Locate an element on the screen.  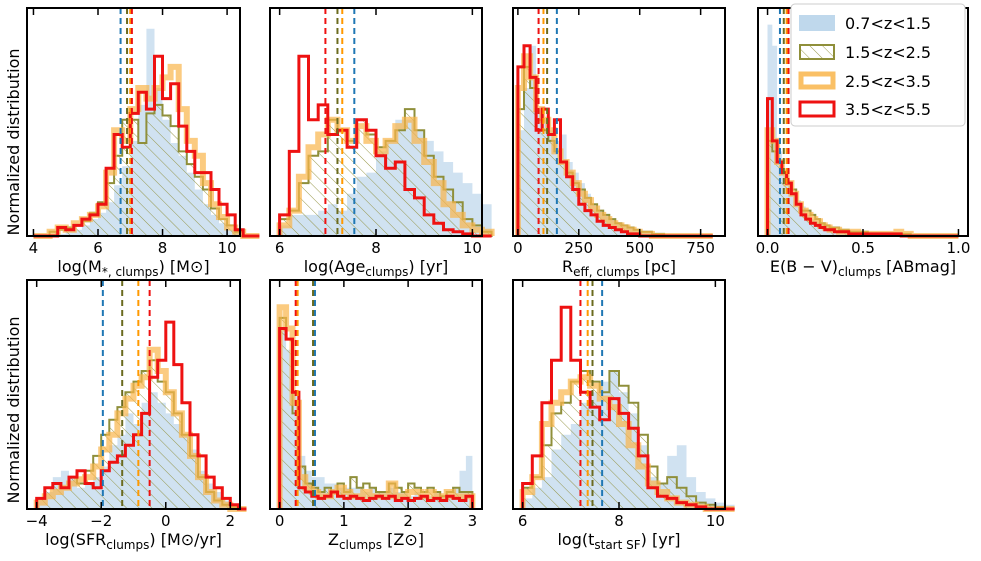
xtick-label-sfr-3: 2 is located at coordinates (231, 521).